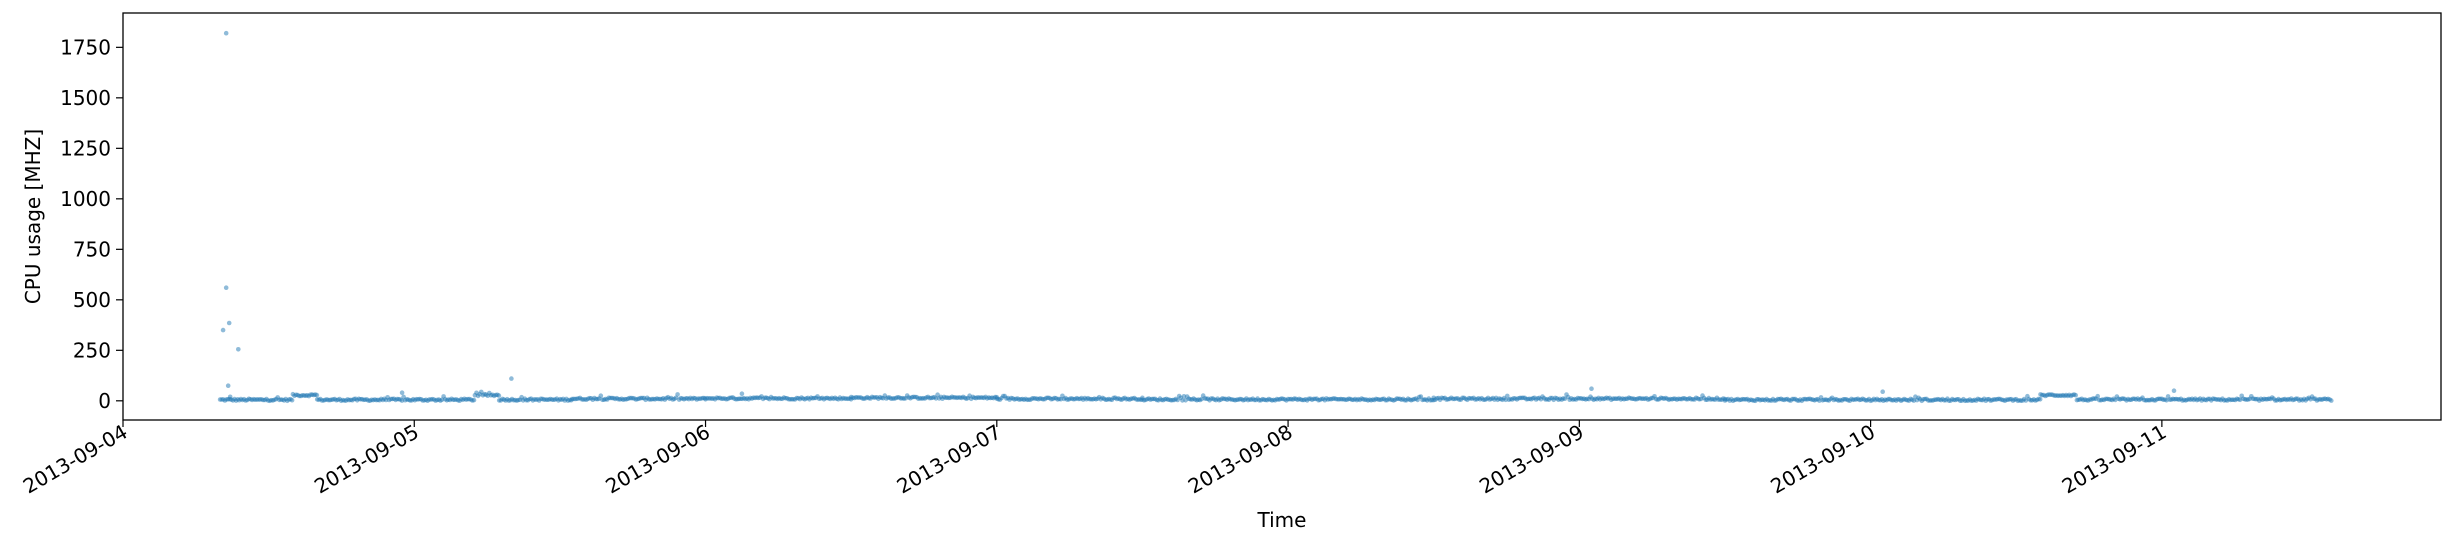 The width and height of the screenshot is (2451, 544). Describe the element at coordinates (1240, 459) in the screenshot. I see `x-tick-label: 2013-09-08` at that location.